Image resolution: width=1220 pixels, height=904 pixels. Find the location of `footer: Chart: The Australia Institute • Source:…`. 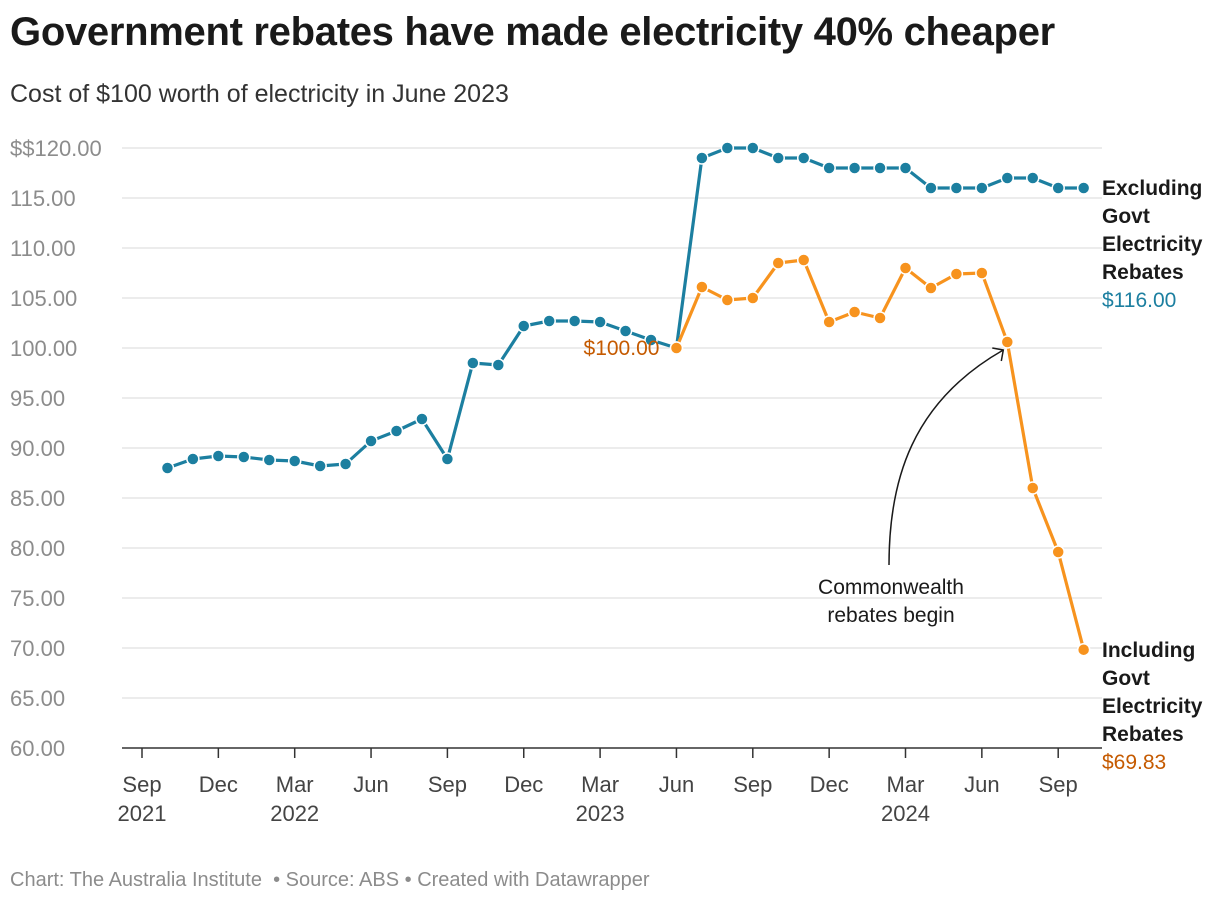

footer: Chart: The Australia Institute • Source:… is located at coordinates (330, 880).